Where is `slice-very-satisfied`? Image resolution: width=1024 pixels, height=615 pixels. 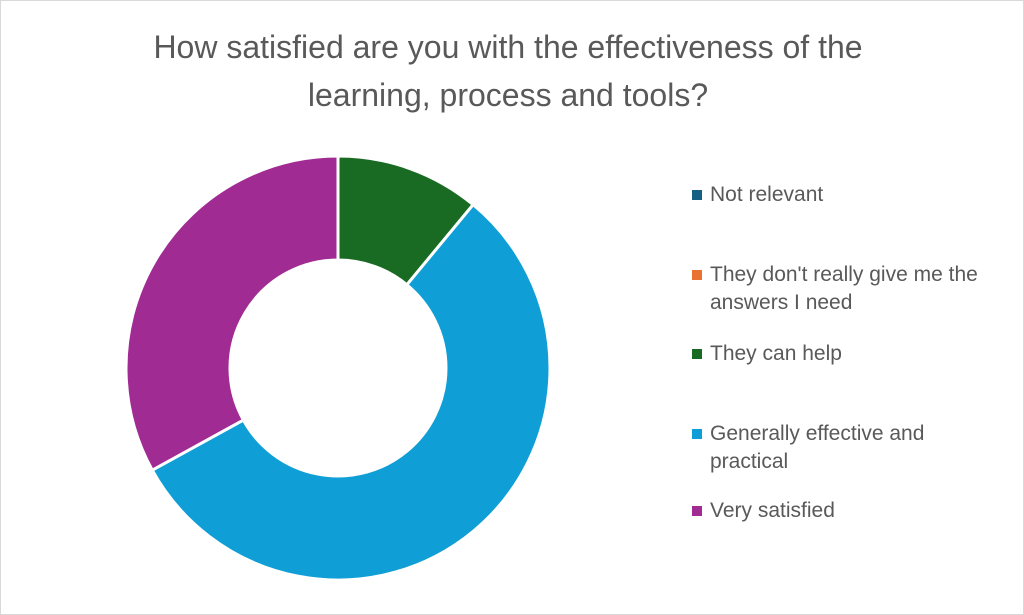
slice-very-satisfied is located at coordinates (232, 313).